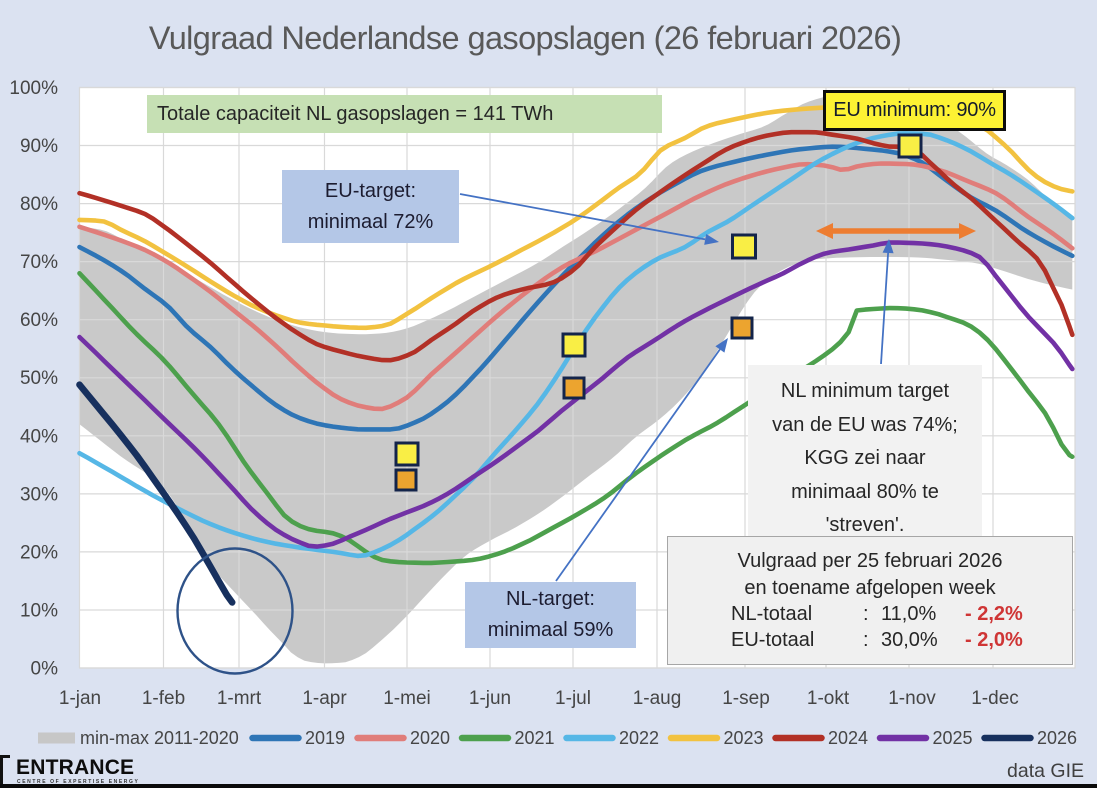 This screenshot has width=1097, height=788. I want to click on svg-text: 0%, so click(45, 669).